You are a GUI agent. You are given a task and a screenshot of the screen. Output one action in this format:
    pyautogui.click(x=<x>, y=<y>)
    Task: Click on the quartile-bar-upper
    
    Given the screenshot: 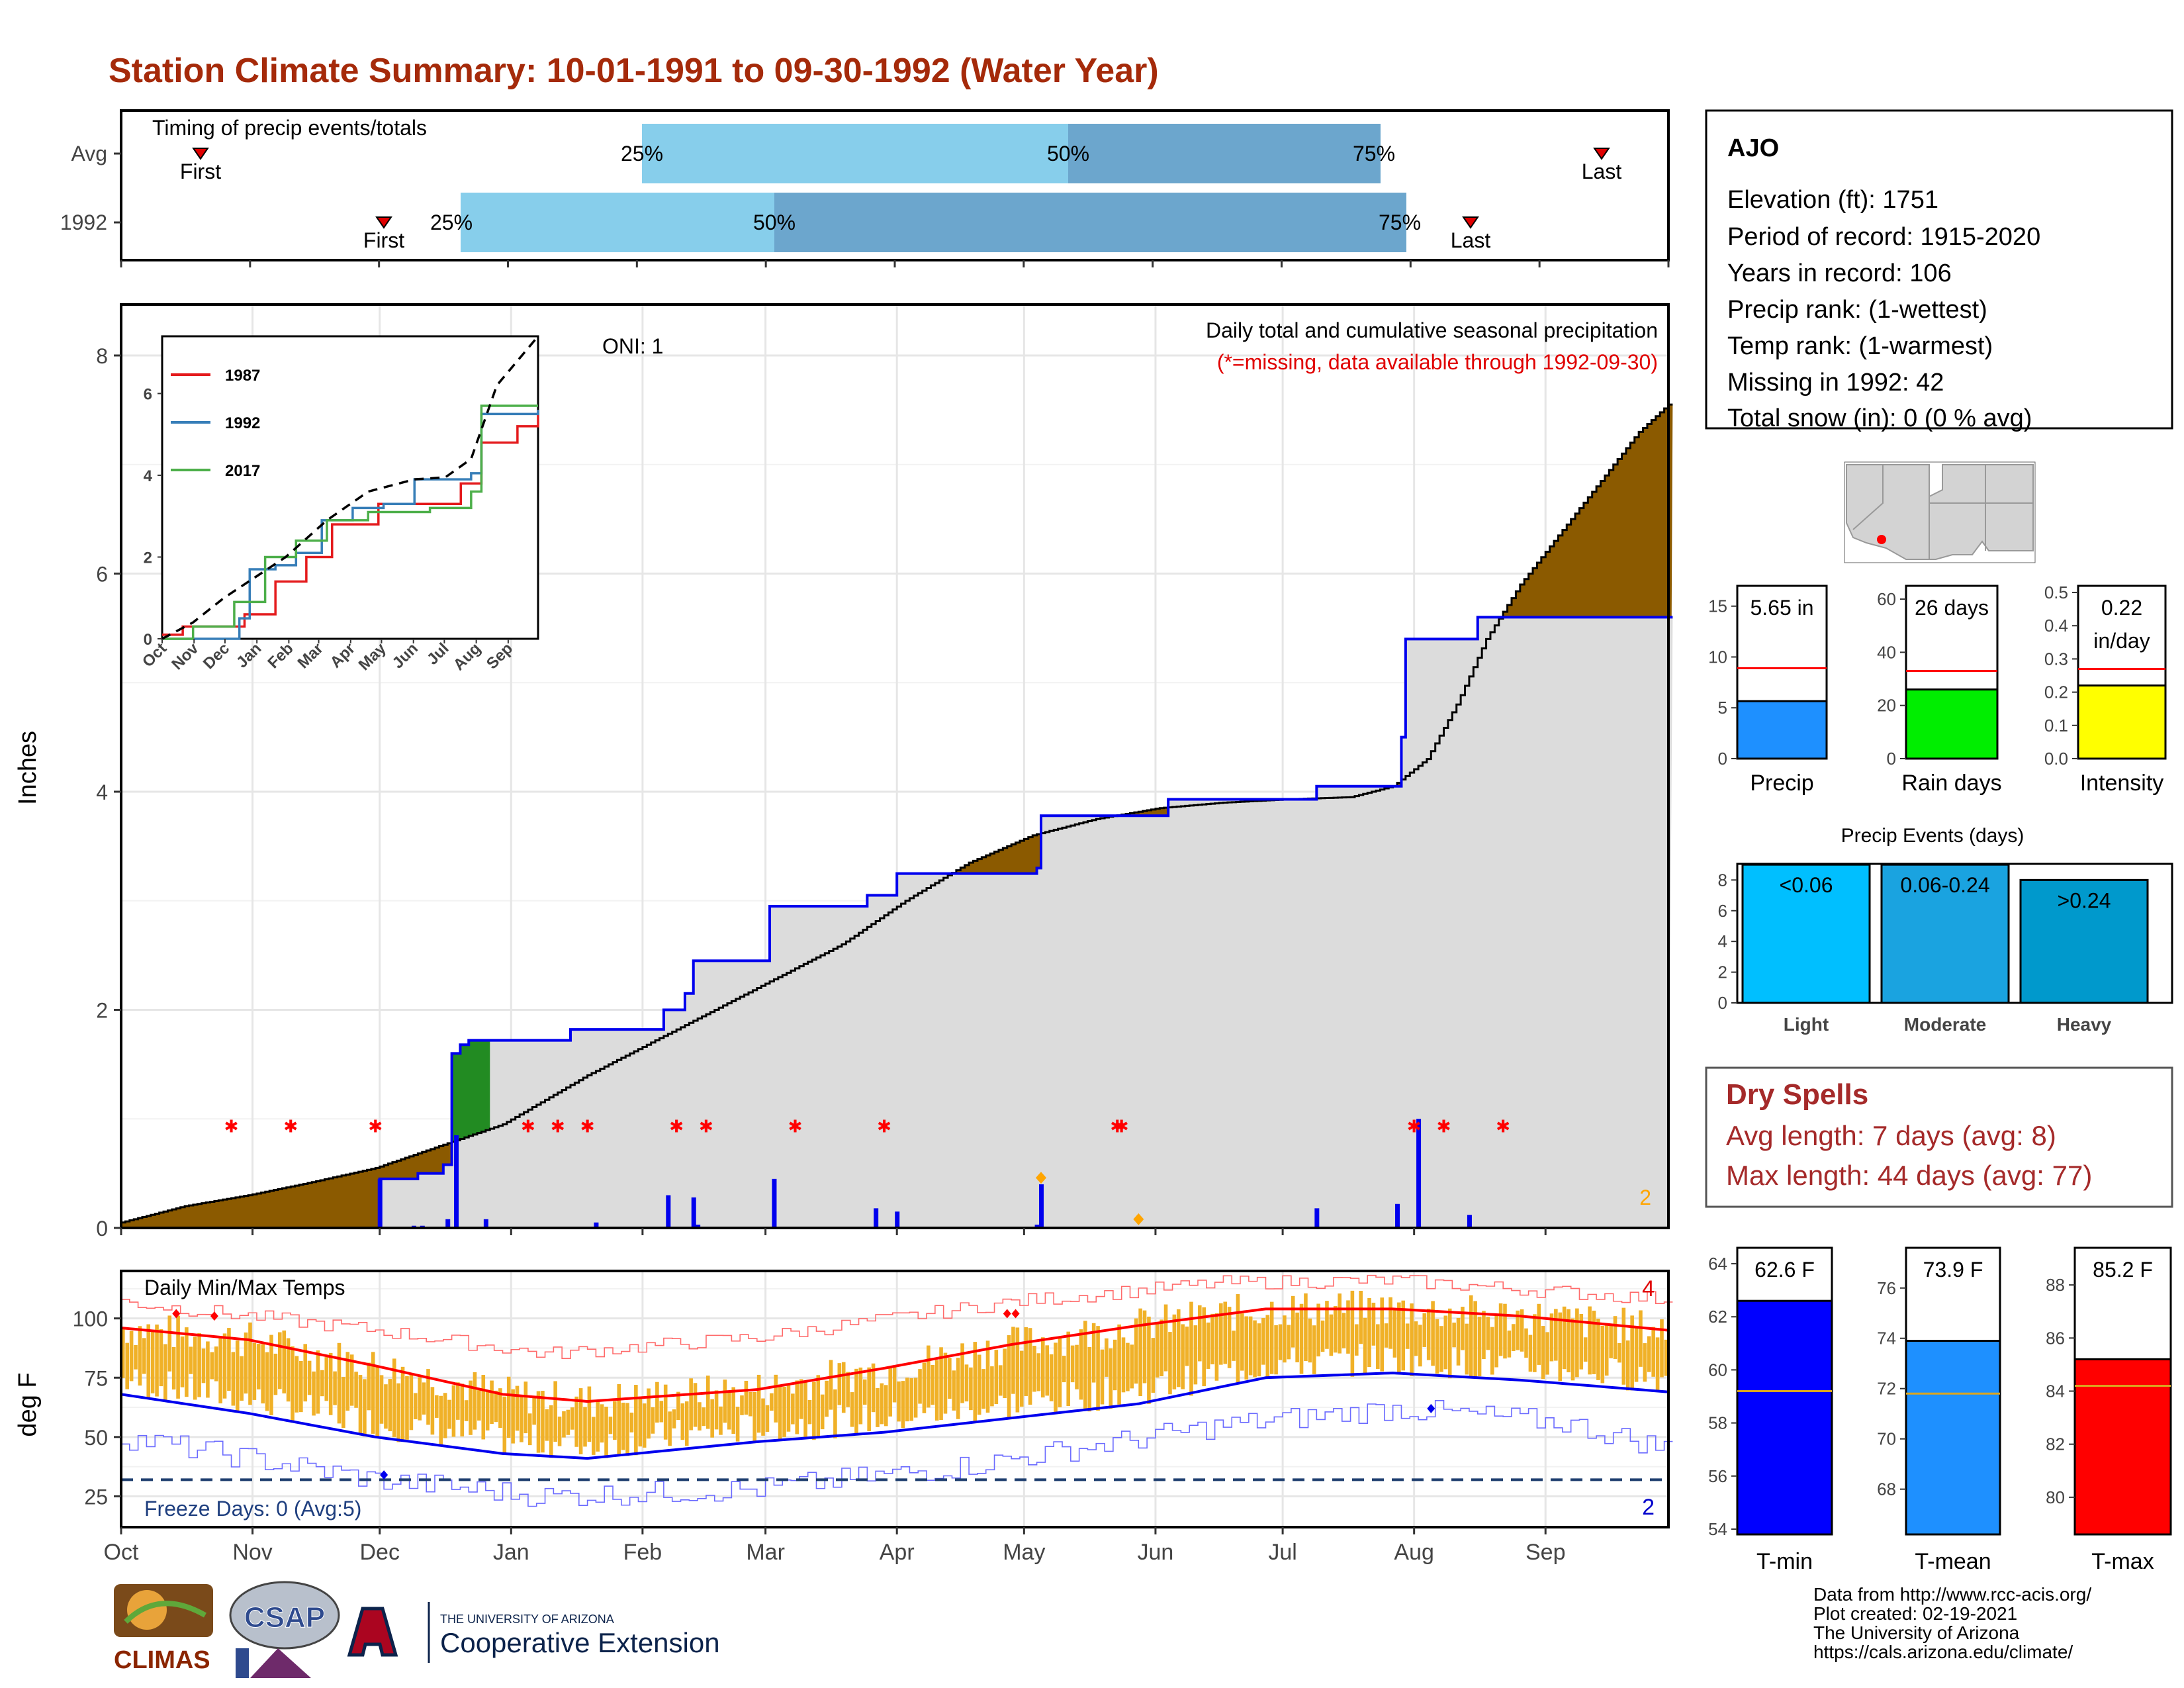 What is the action you would take?
    pyautogui.click(x=1224, y=153)
    